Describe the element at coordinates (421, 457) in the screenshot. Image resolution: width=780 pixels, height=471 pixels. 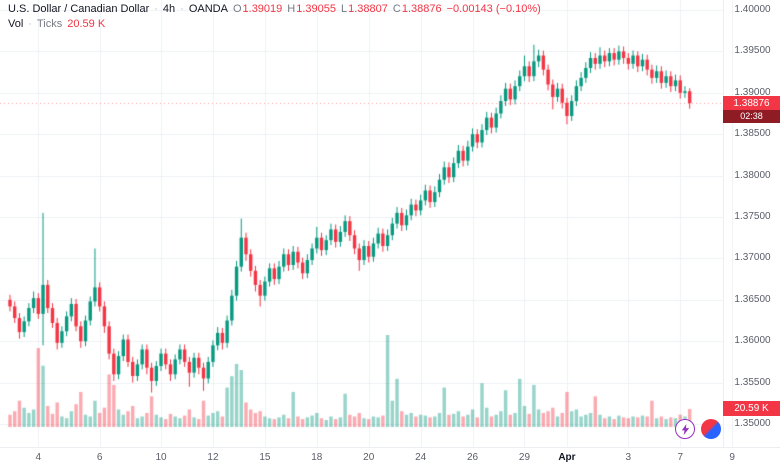
I see `time-axis-label: 24` at that location.